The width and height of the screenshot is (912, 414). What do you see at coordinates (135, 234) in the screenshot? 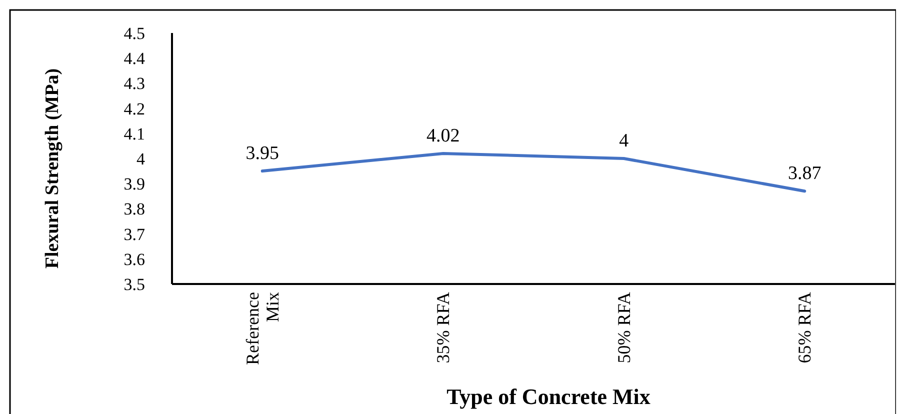
I see `y-tick-label: 3.7` at bounding box center [135, 234].